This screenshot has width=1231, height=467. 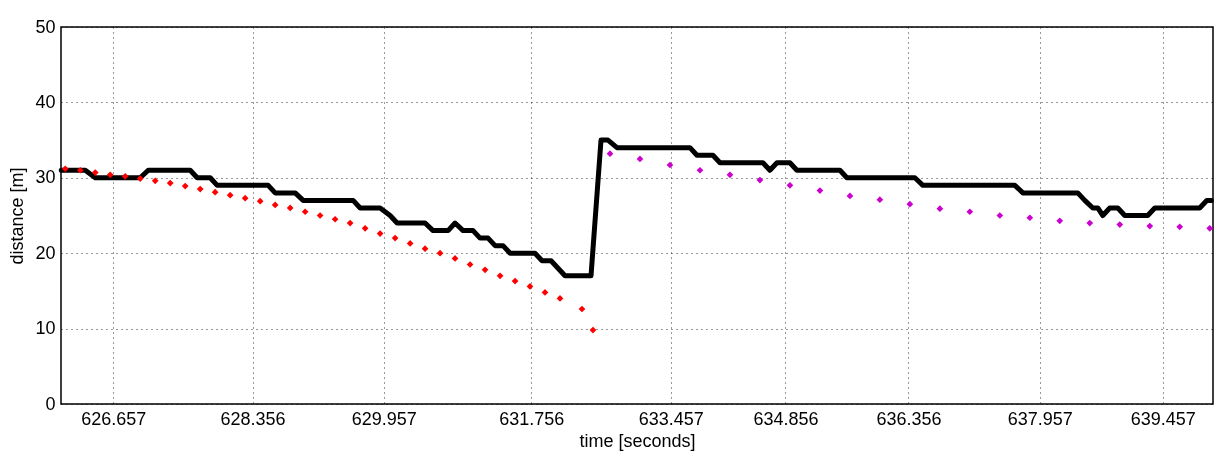 I want to click on x-tick-label: 629.957, so click(x=384, y=418).